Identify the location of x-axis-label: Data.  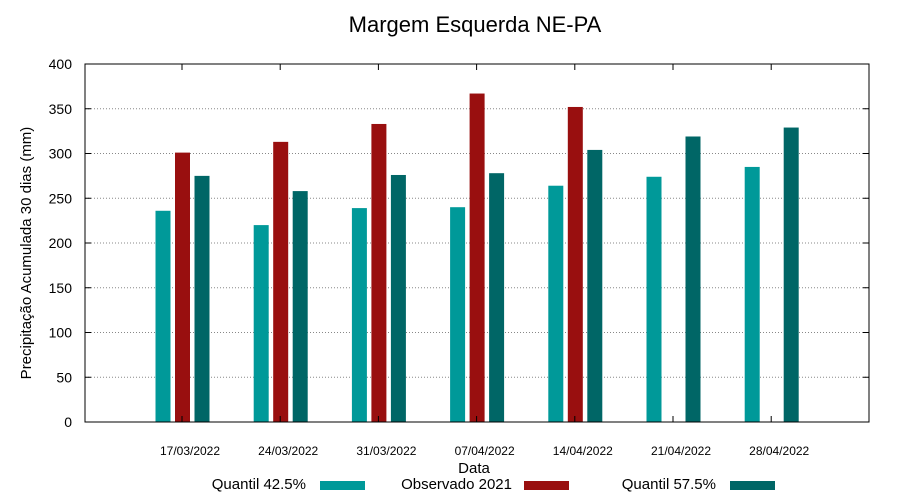
(474, 468).